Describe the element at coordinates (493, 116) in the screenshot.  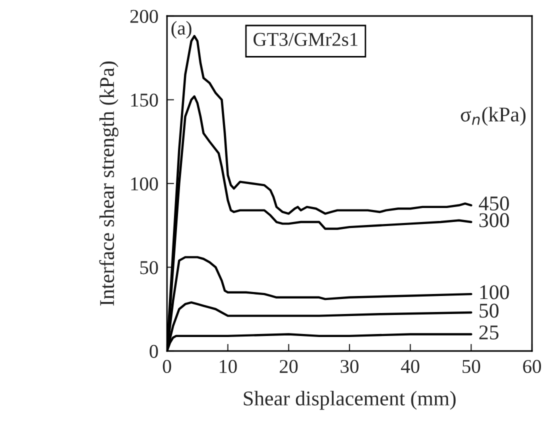
I see `legend-title: σ$_{n}$(kPa)` at that location.